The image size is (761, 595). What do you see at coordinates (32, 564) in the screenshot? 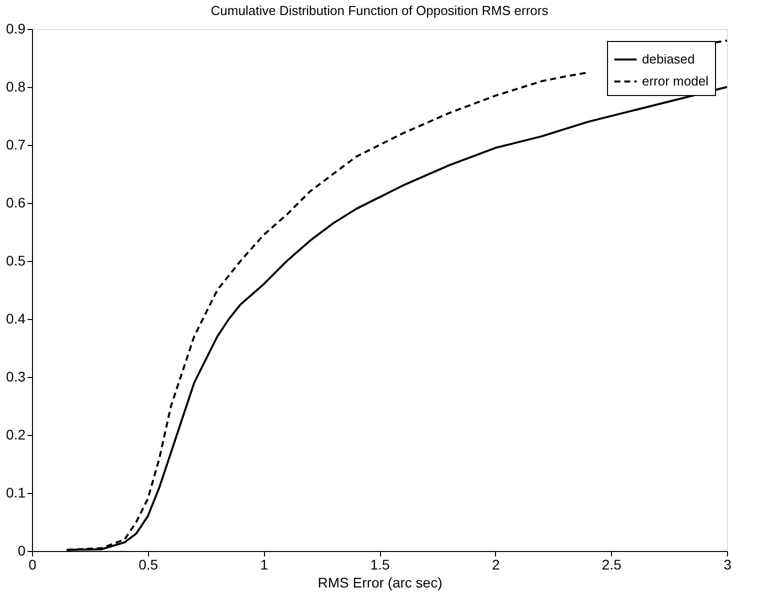
I see `x-tick-label: 0` at bounding box center [32, 564].